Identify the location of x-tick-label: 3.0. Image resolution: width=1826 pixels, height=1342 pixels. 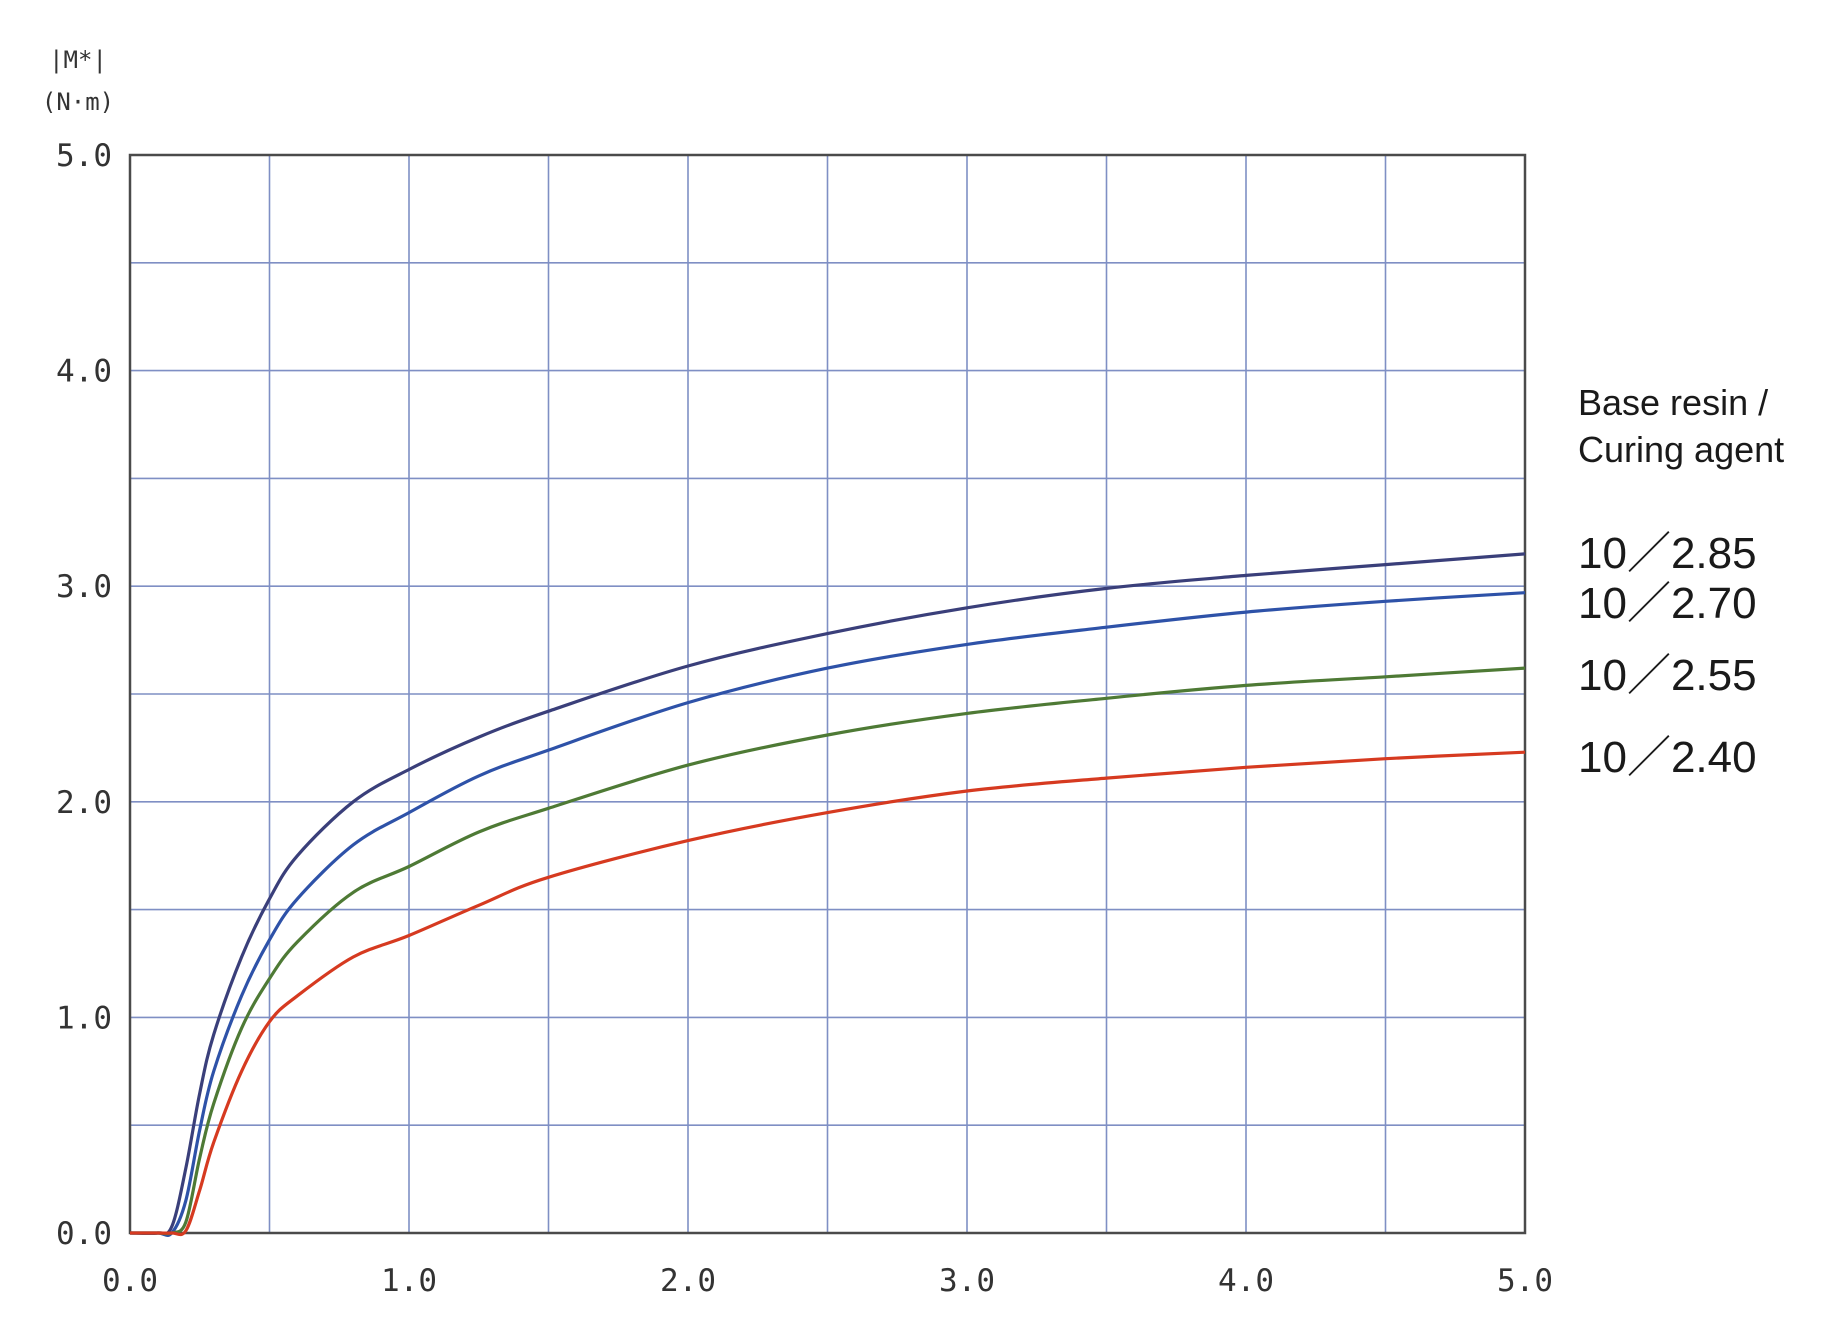
(967, 1281).